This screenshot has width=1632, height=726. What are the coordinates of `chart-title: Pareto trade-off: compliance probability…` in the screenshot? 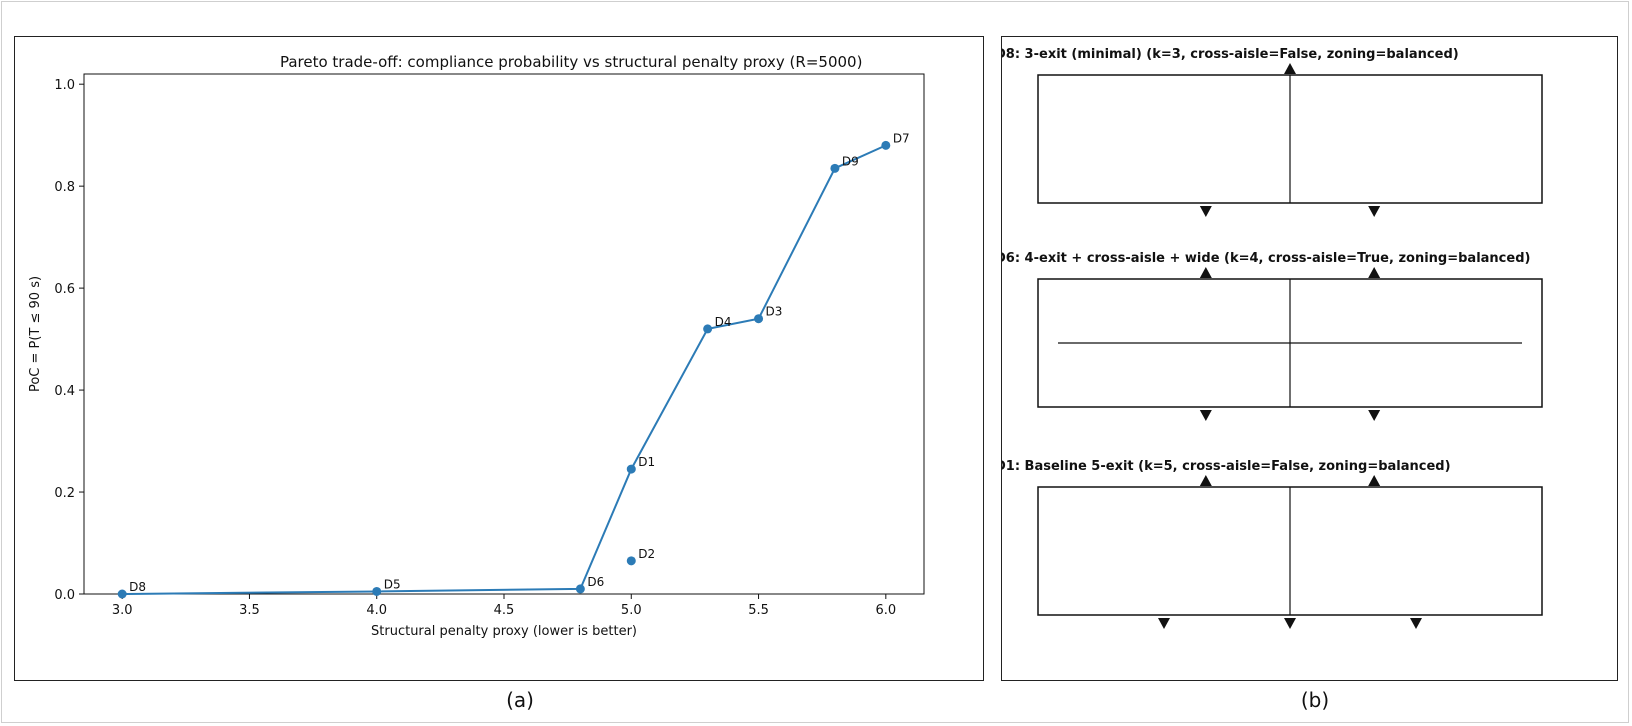 It's located at (571, 62).